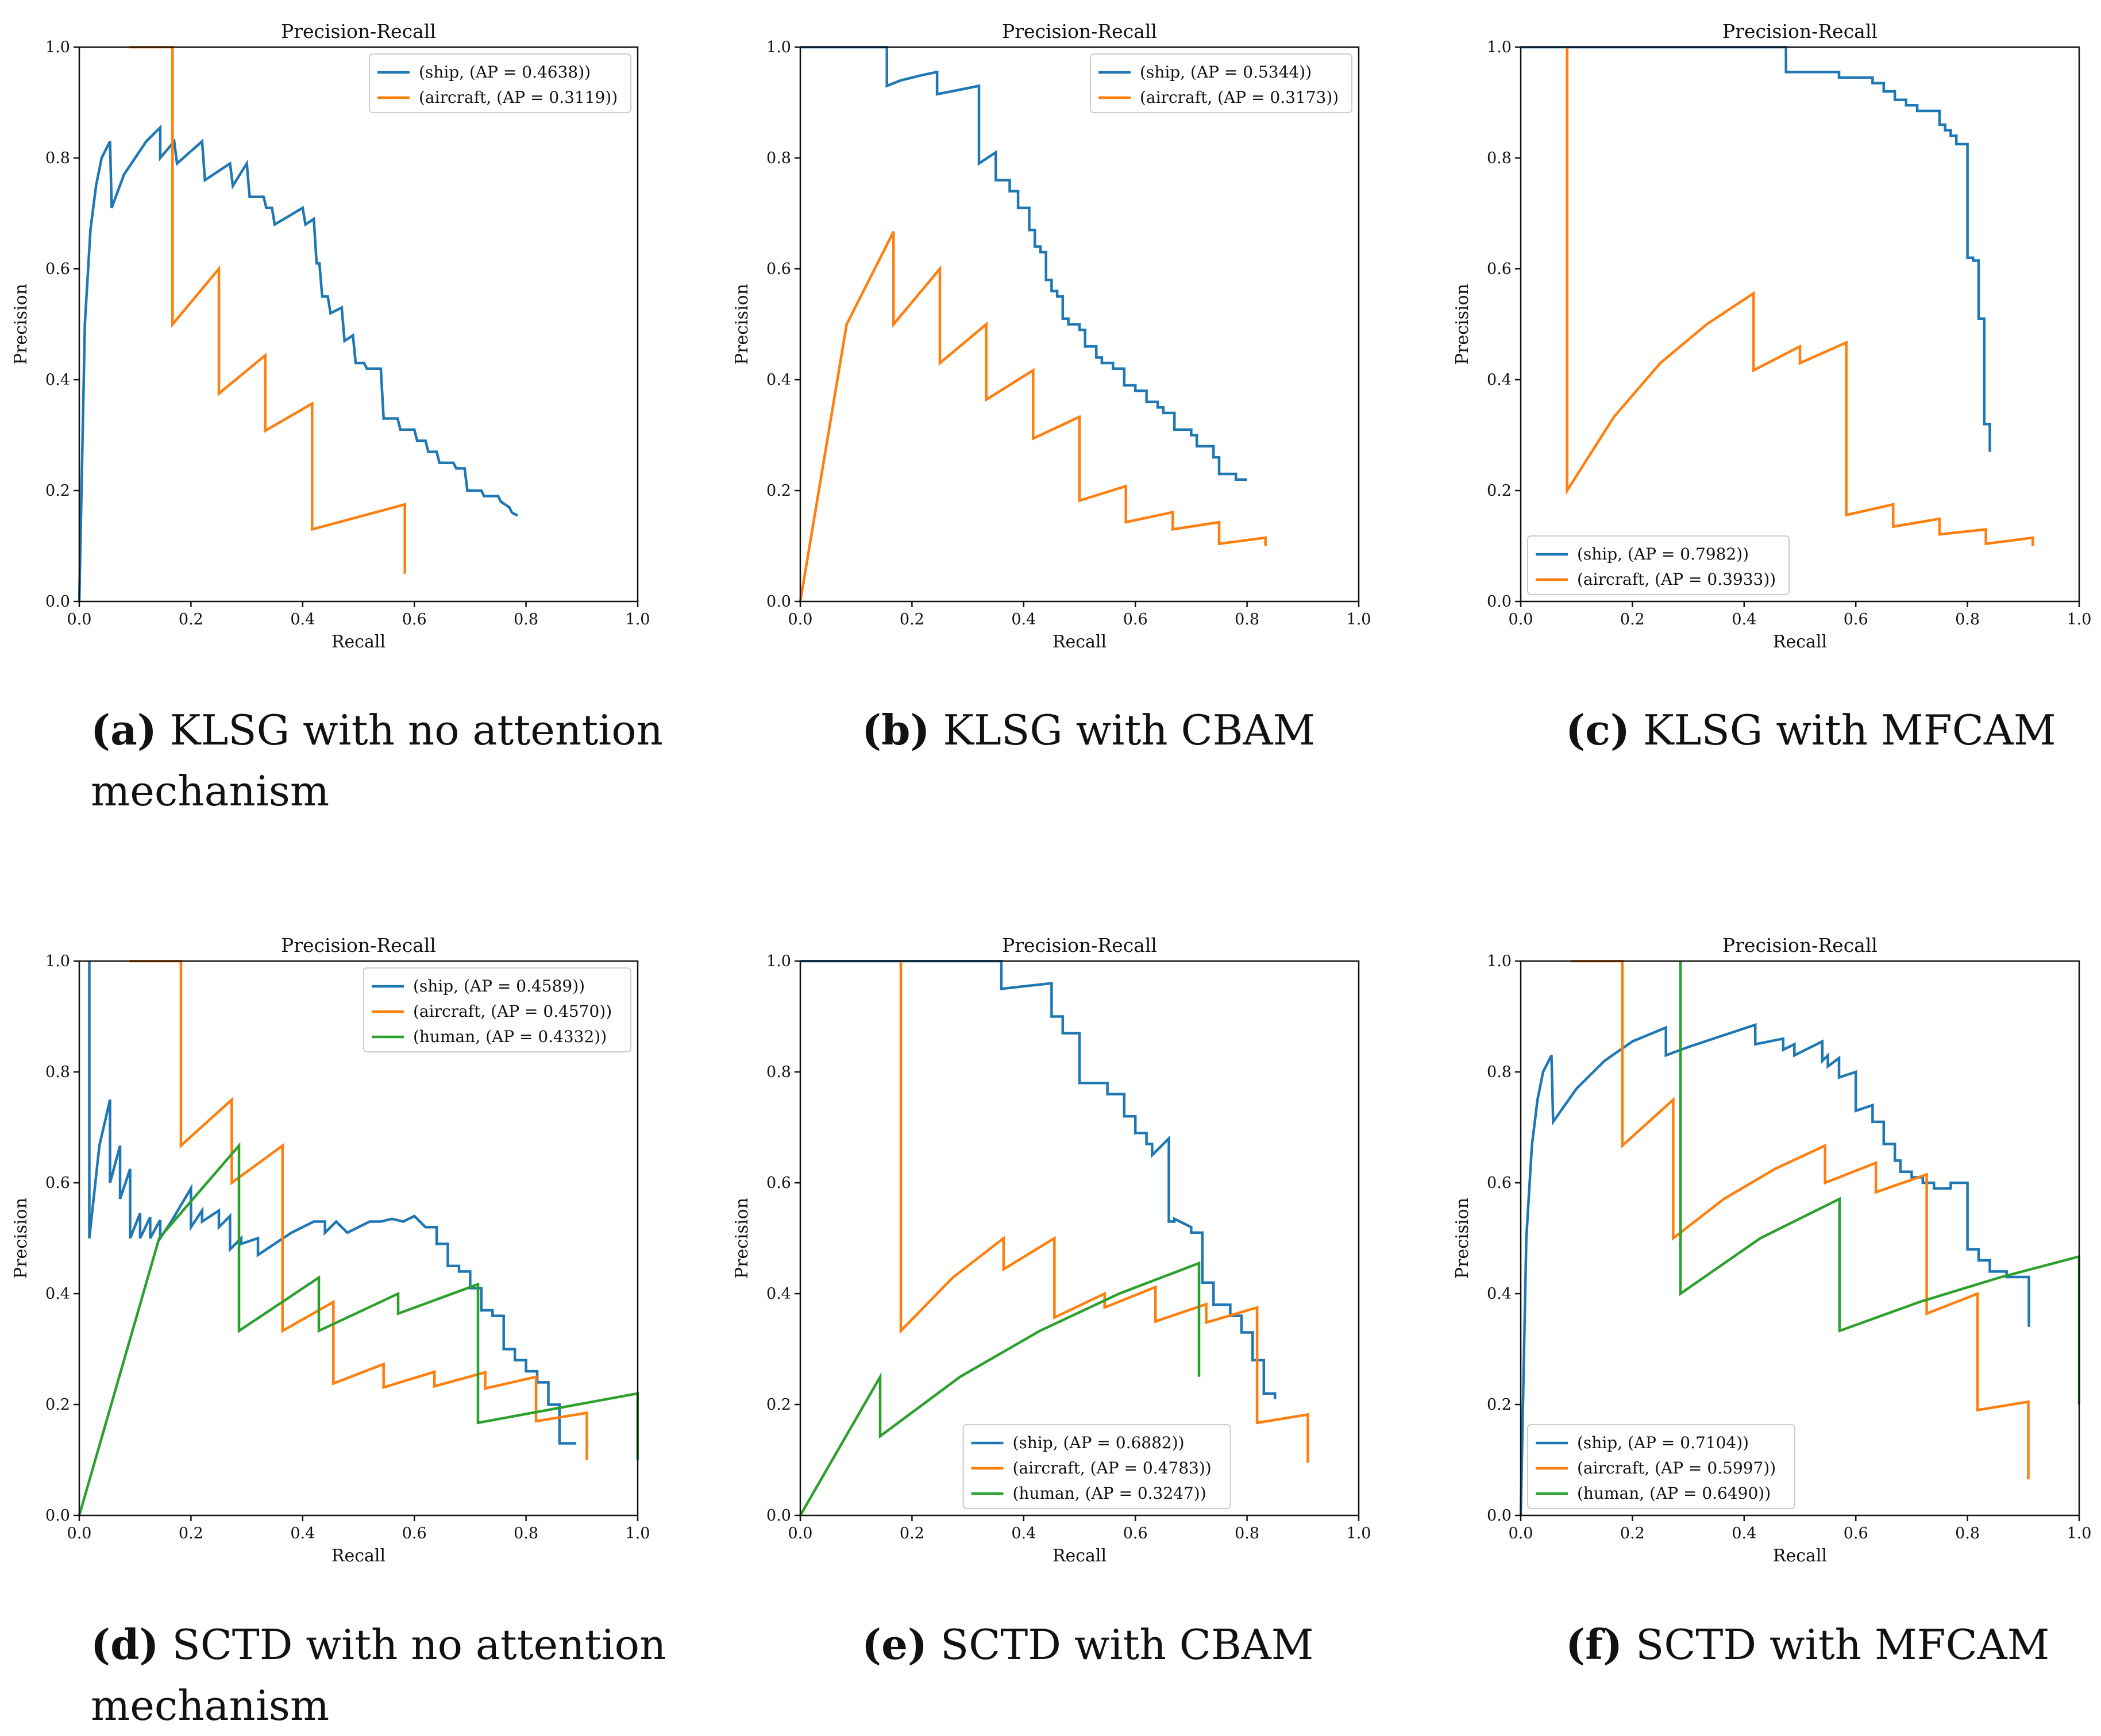 This screenshot has height=1736, width=2101. I want to click on legend-label: (aircraft, (AP = 0.4570)), so click(512, 1011).